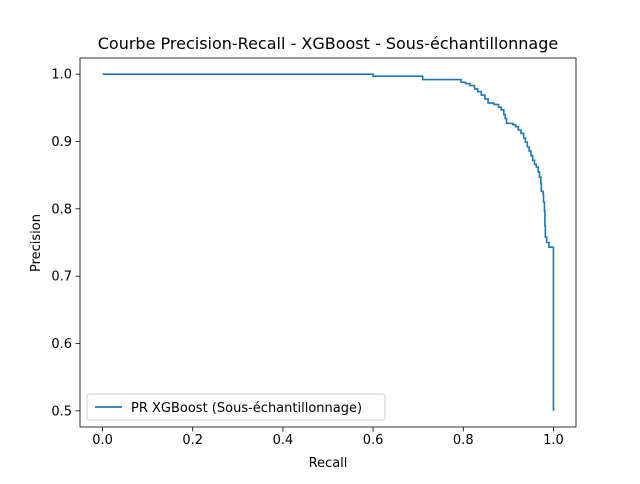  I want to click on legend-box, so click(236, 407).